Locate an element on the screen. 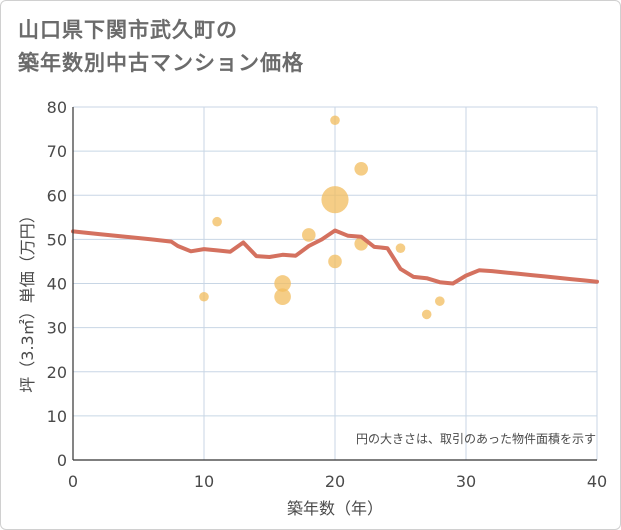 The image size is (621, 530). x-tick-label-20: 20 is located at coordinates (335, 481).